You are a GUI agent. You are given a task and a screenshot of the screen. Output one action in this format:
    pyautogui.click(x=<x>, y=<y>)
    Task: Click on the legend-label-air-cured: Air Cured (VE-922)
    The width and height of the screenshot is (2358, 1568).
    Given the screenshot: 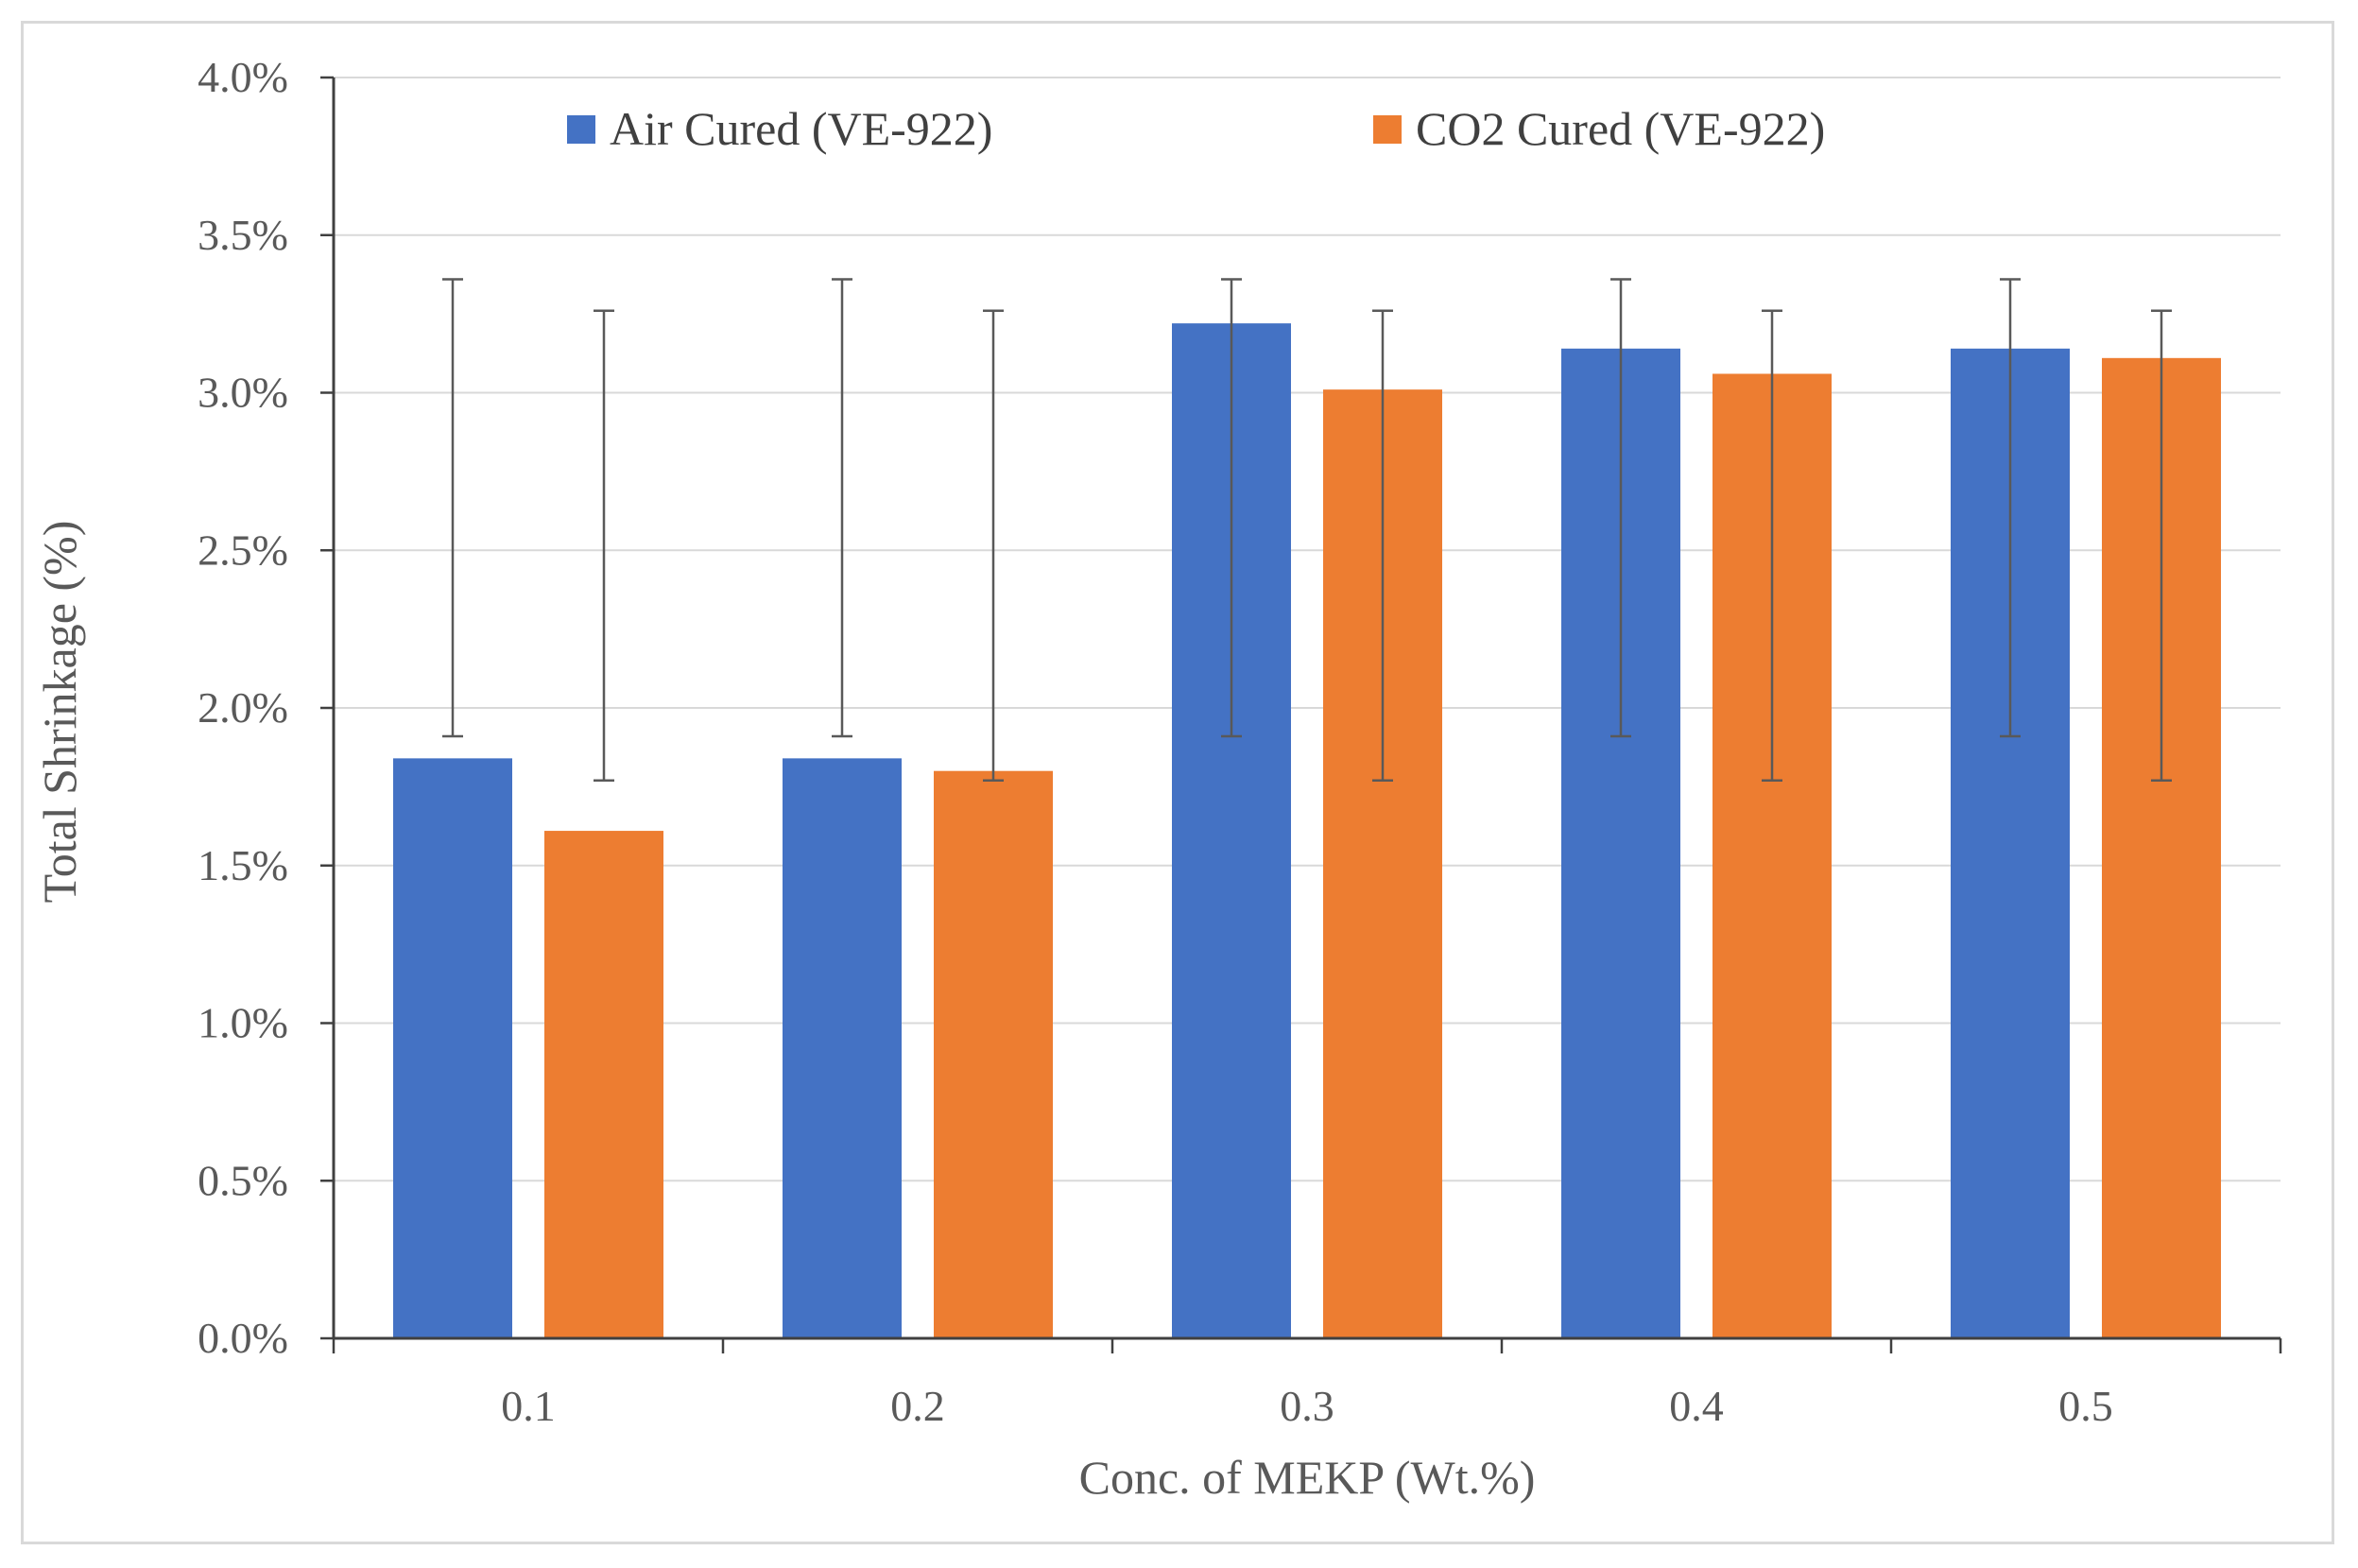 What is the action you would take?
    pyautogui.click(x=801, y=128)
    